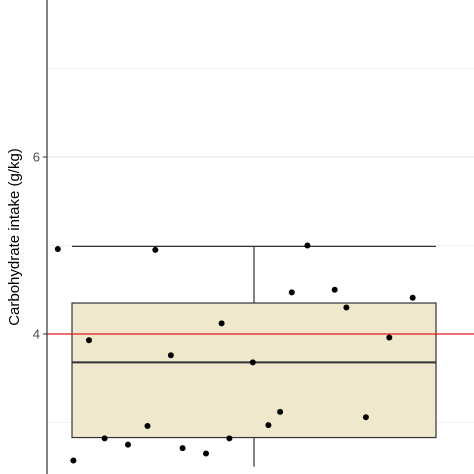 This screenshot has height=474, width=474. What do you see at coordinates (14, 237) in the screenshot?
I see `y-axis-label: Carbohydrate intake (g/kg)` at bounding box center [14, 237].